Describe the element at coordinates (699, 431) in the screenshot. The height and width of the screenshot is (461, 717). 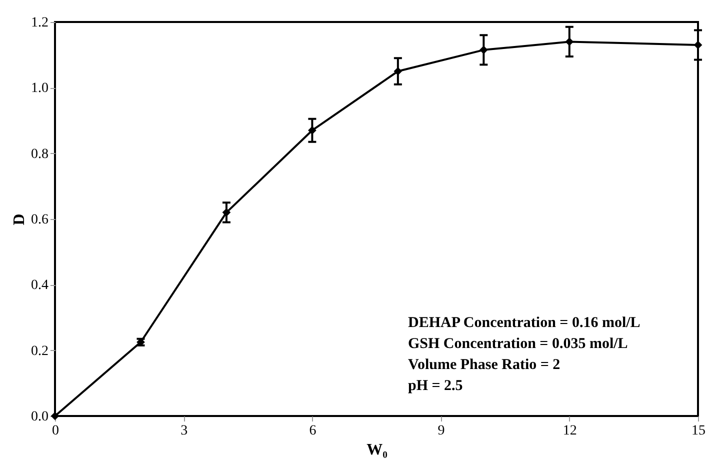
I see `x-tick-label: 15` at that location.